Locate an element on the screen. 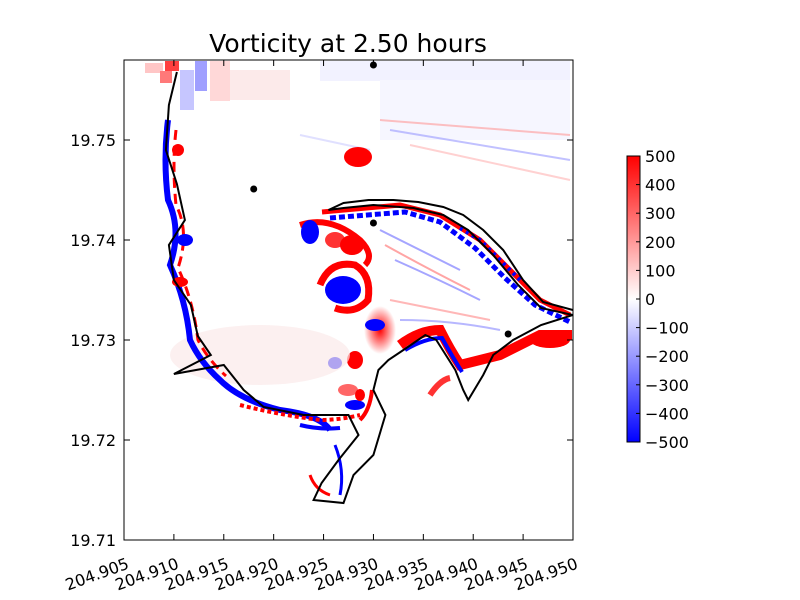 This screenshot has width=800, height=600. y-tick-label: 19.72 is located at coordinates (93, 440).